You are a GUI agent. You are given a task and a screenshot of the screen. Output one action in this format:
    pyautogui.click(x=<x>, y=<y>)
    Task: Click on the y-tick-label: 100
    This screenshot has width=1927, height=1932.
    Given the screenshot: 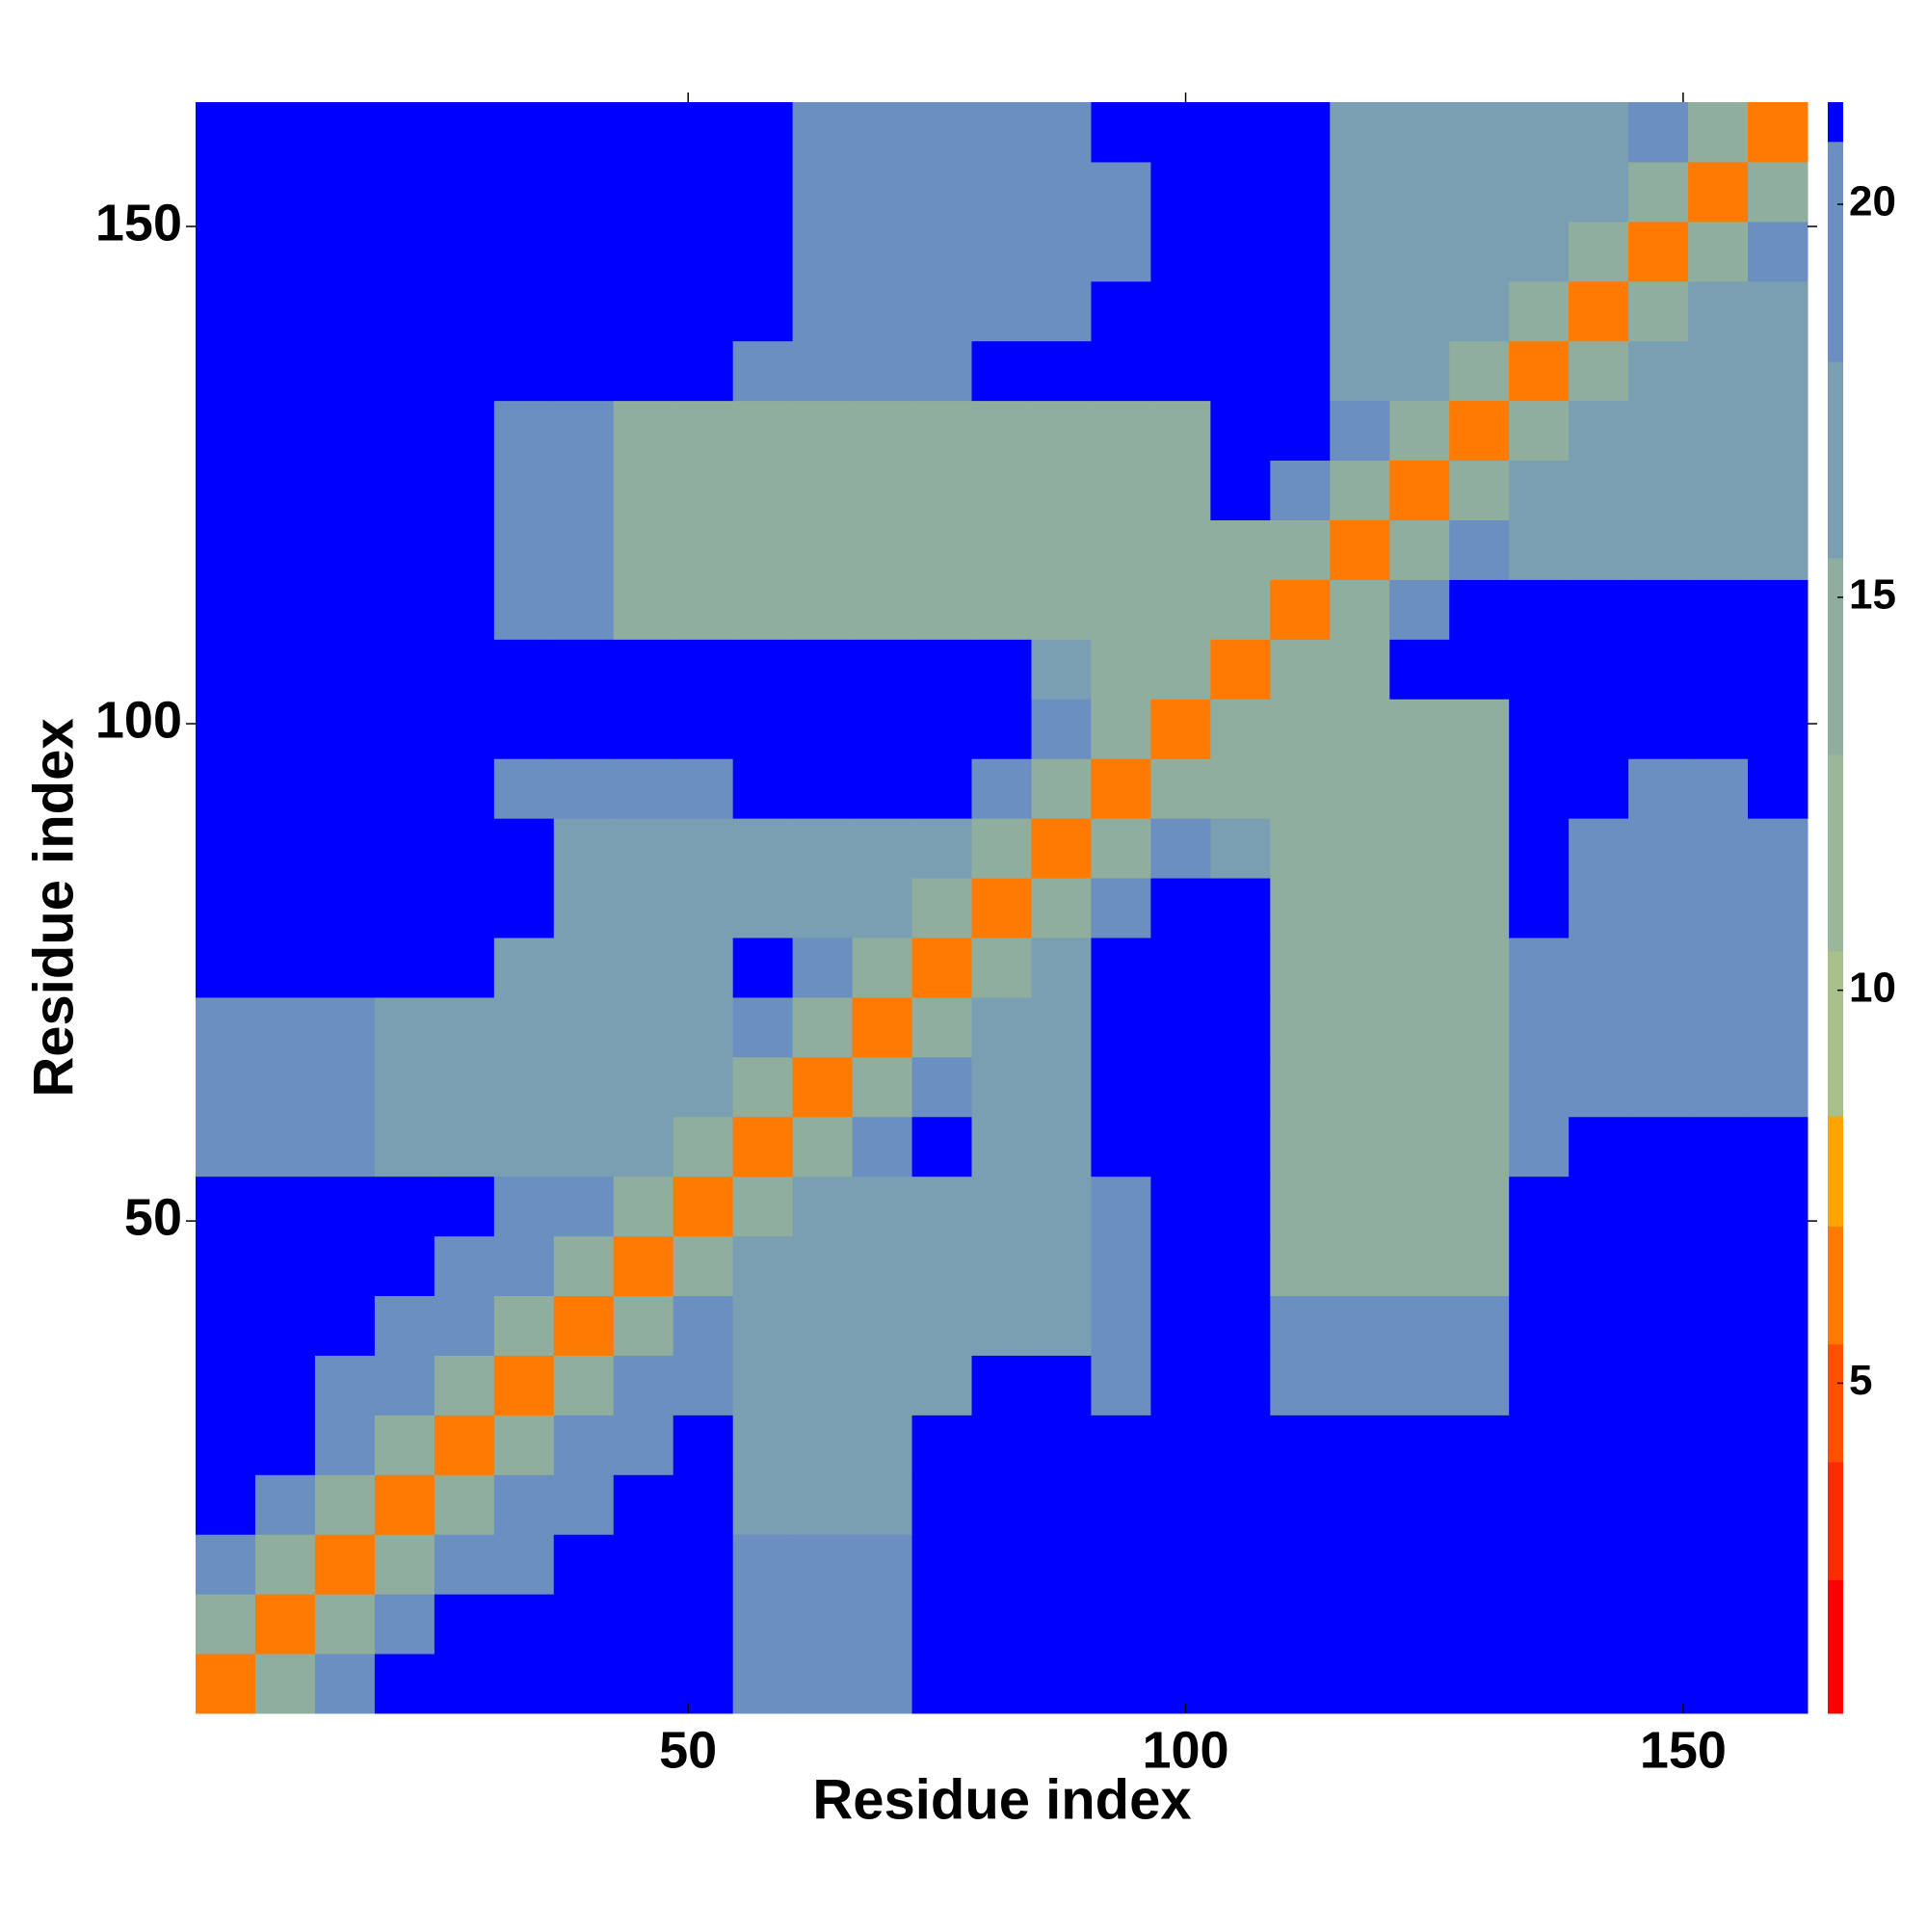 What is the action you would take?
    pyautogui.click(x=138, y=720)
    